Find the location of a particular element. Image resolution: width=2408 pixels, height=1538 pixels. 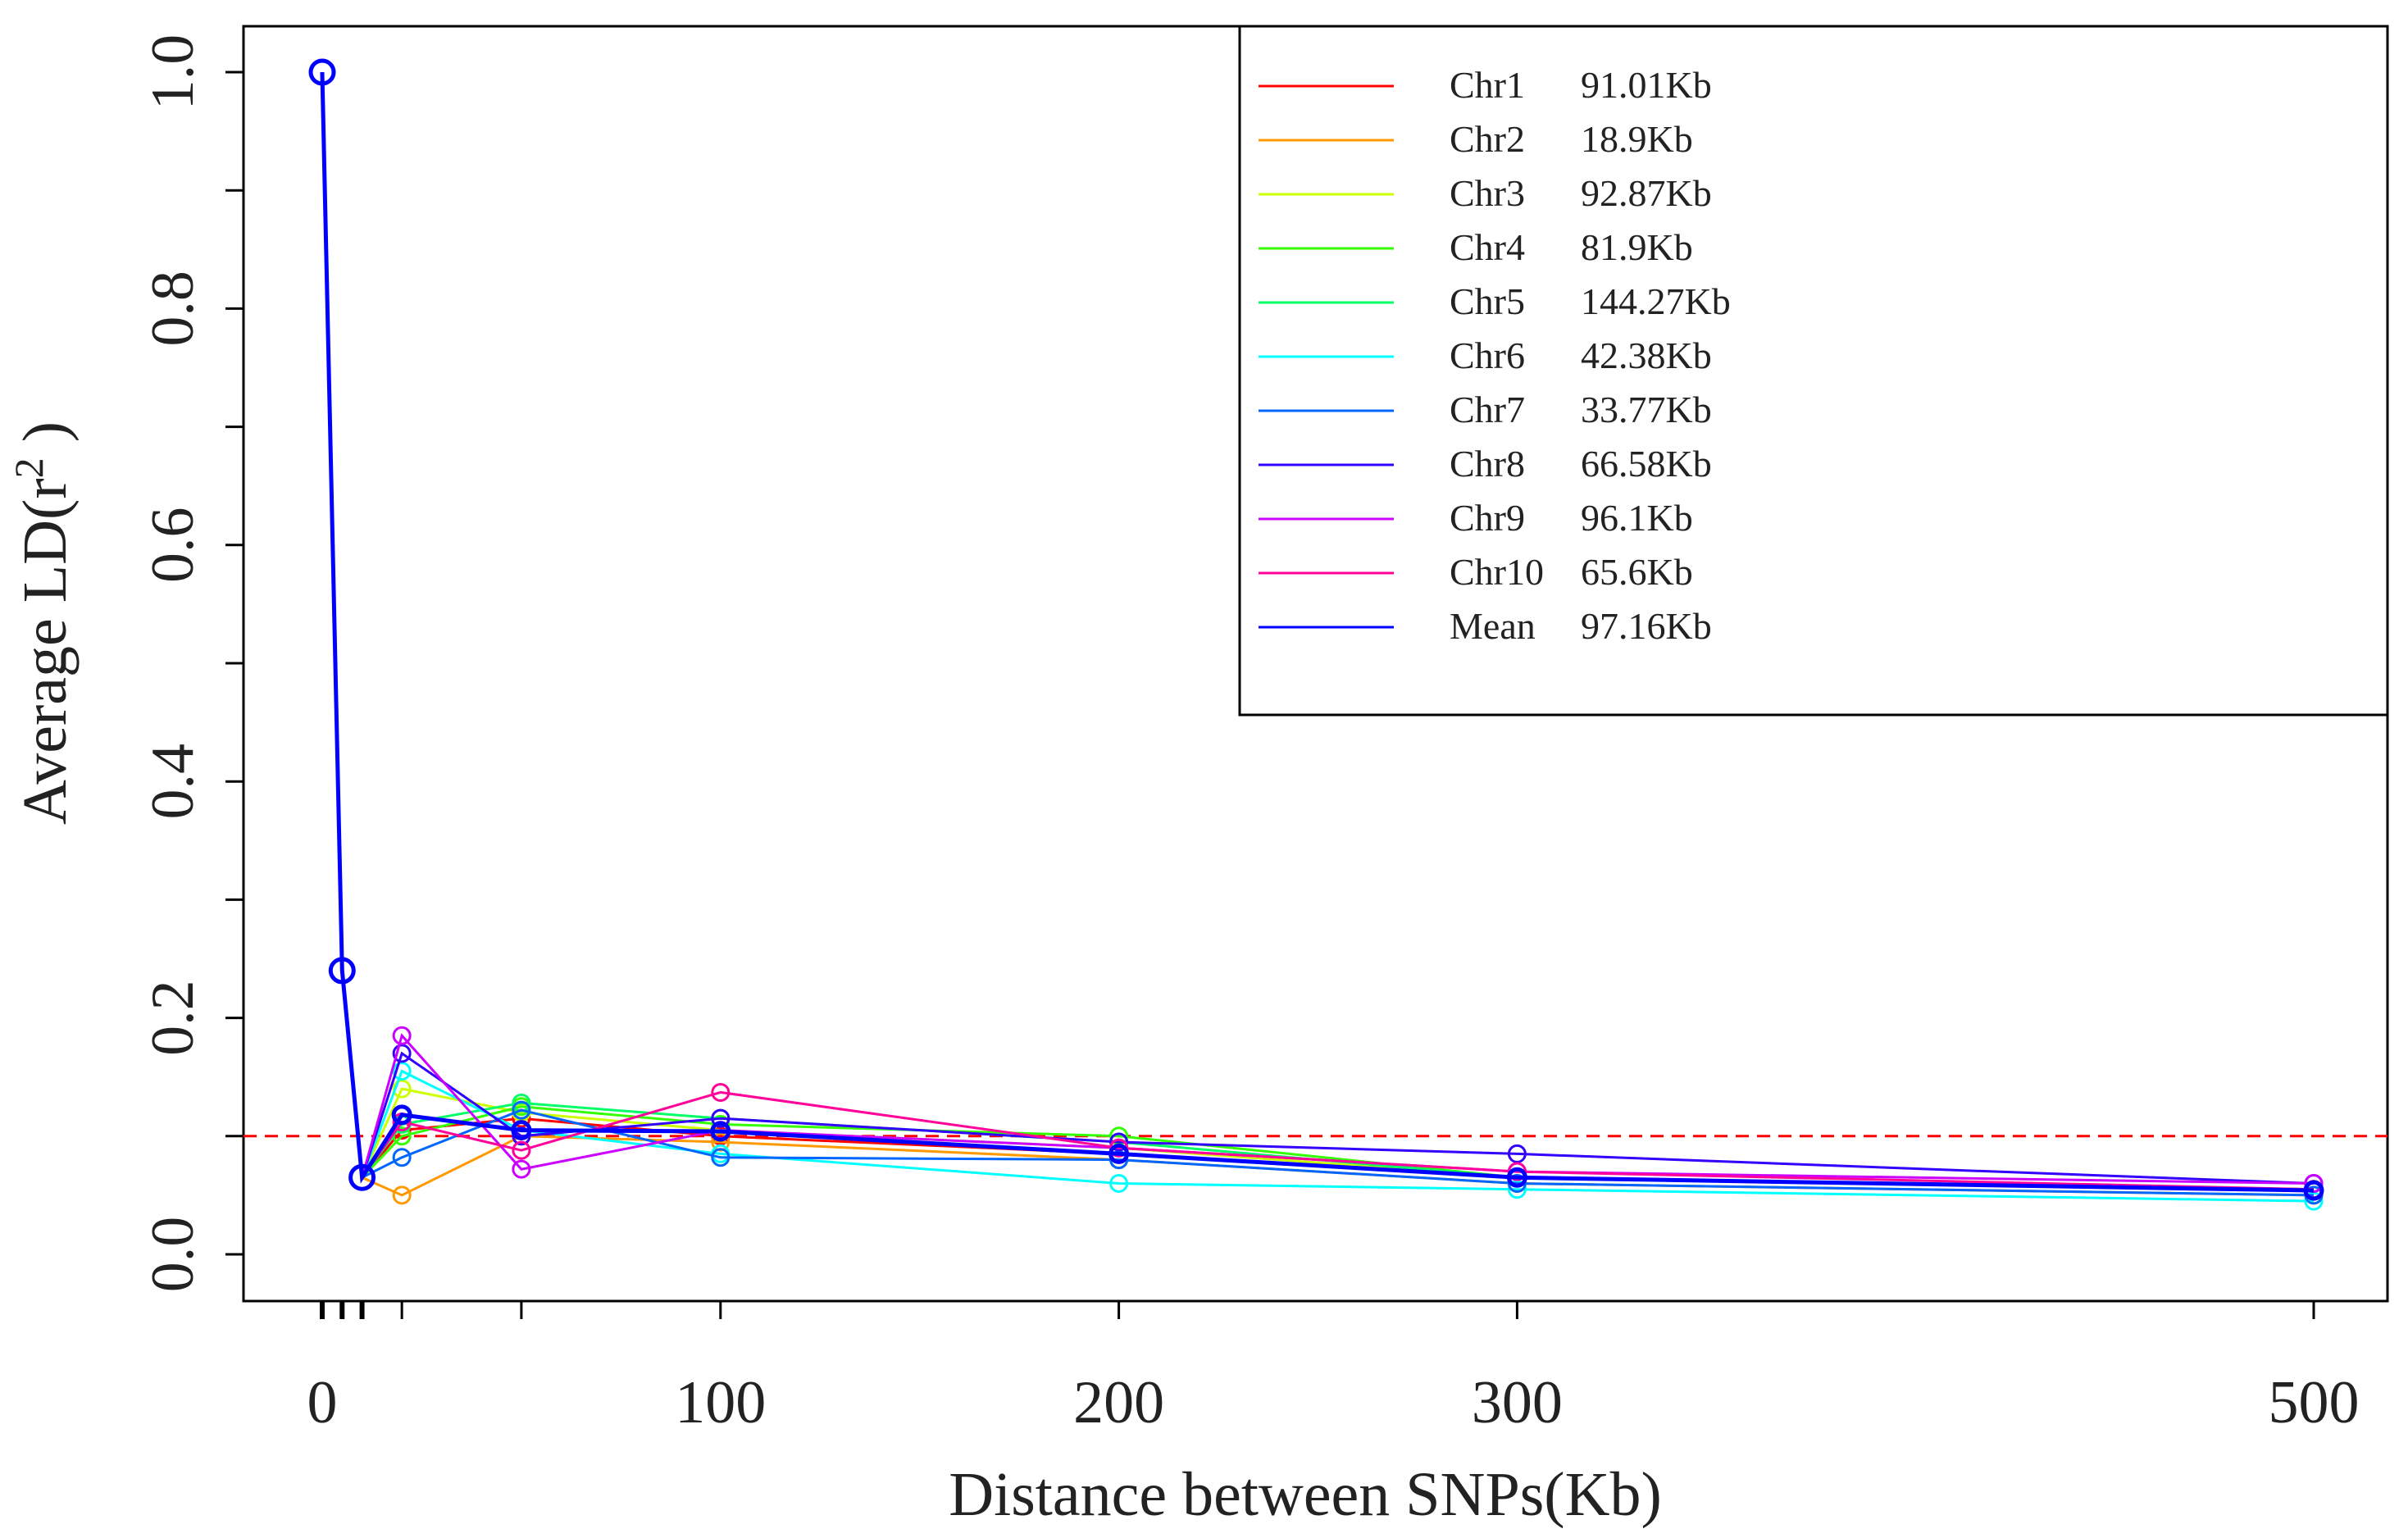

y-axis-title-superscript: 2 is located at coordinates (29, 467).